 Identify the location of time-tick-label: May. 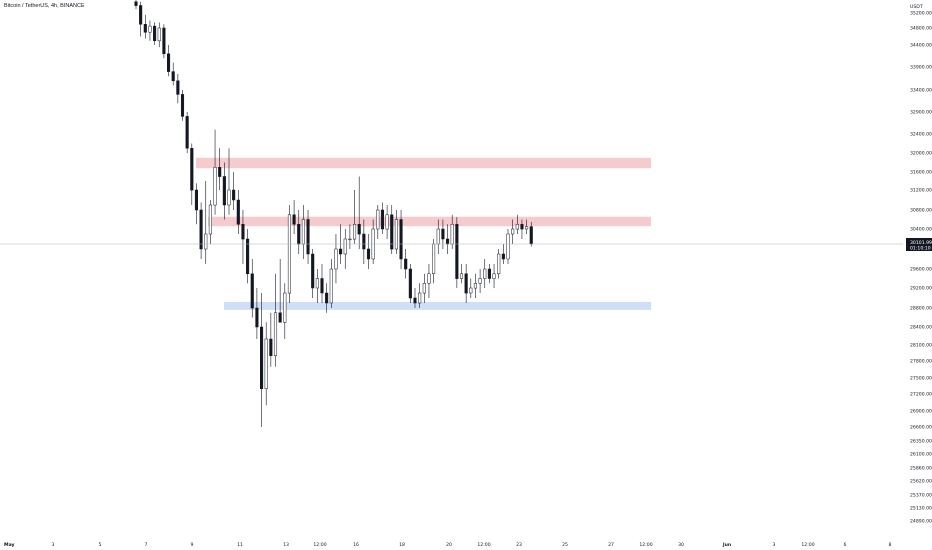
(9, 545).